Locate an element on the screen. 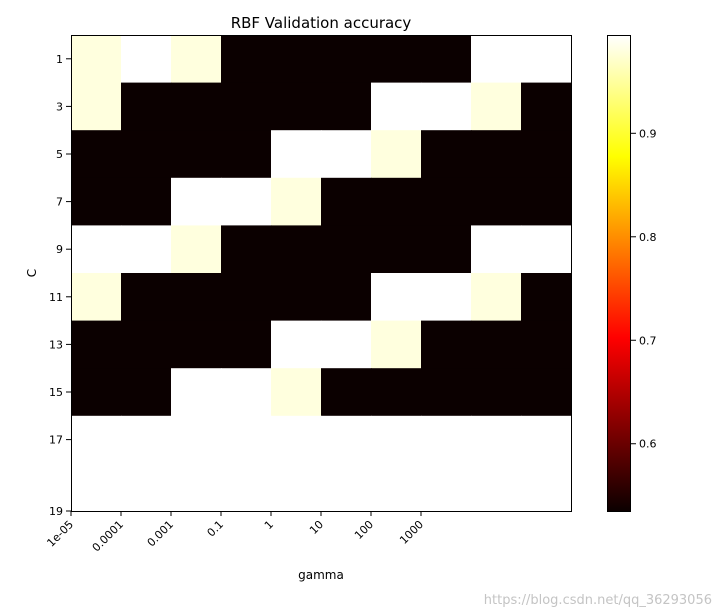 The height and width of the screenshot is (614, 718). watermark: https://blog.csdn.net/qq_36293056 is located at coordinates (597, 600).